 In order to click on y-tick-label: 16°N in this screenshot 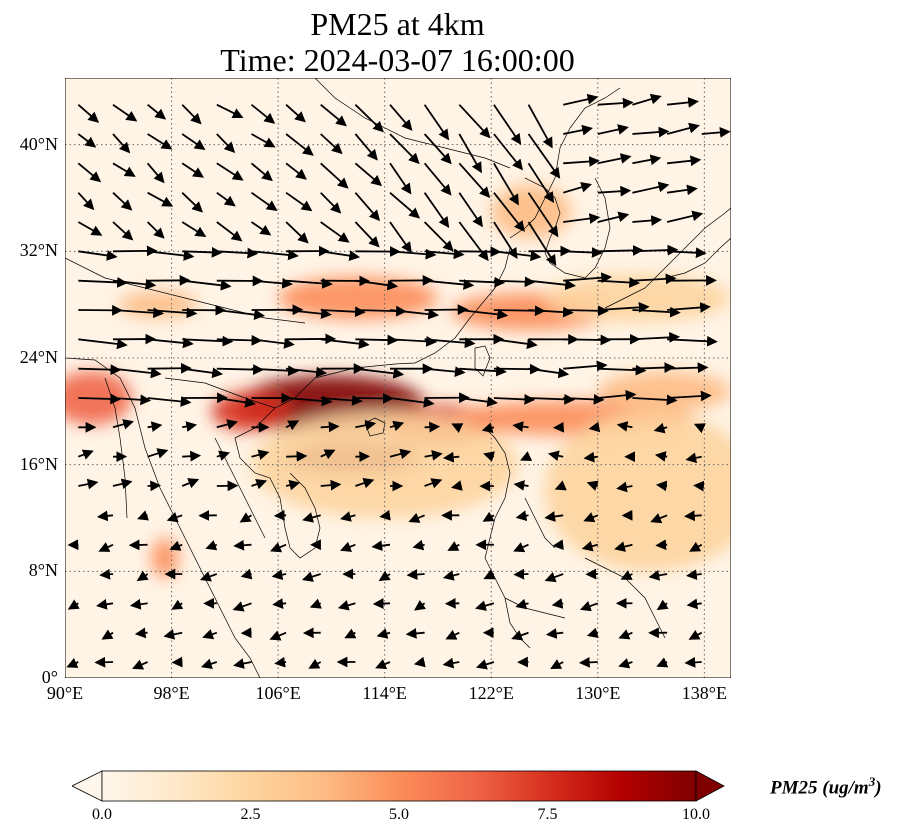, I will do `click(38, 463)`.